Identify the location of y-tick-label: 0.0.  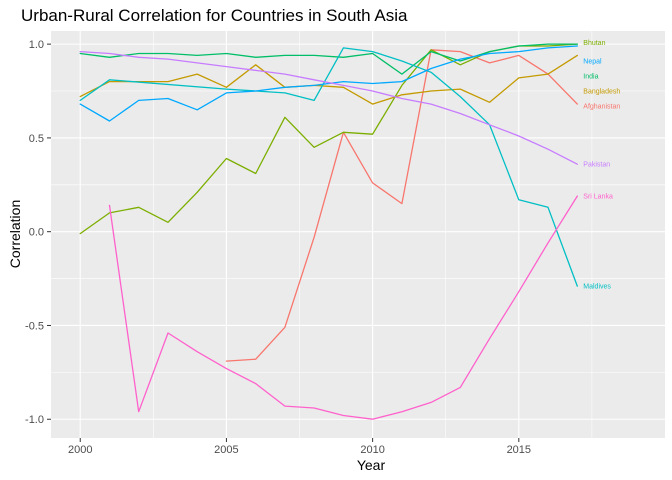
(36, 233).